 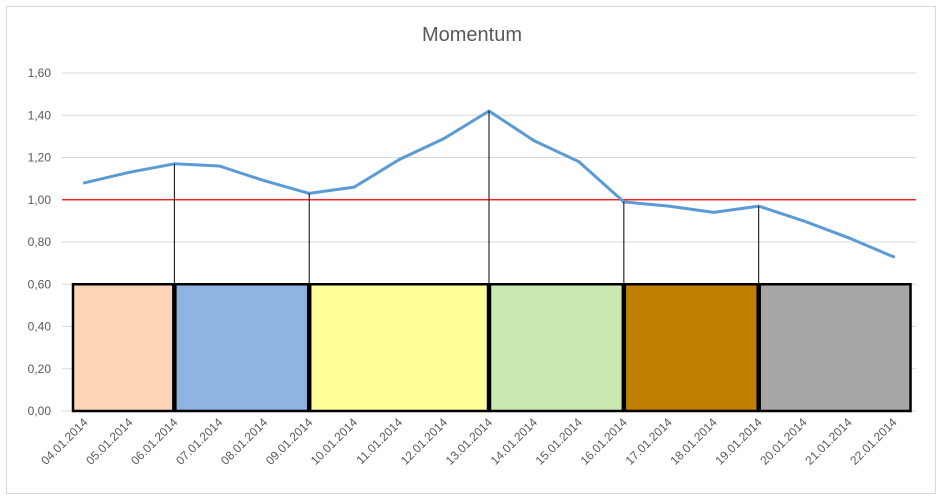 What do you see at coordinates (40, 284) in the screenshot?
I see `y-tick-label: 0,60` at bounding box center [40, 284].